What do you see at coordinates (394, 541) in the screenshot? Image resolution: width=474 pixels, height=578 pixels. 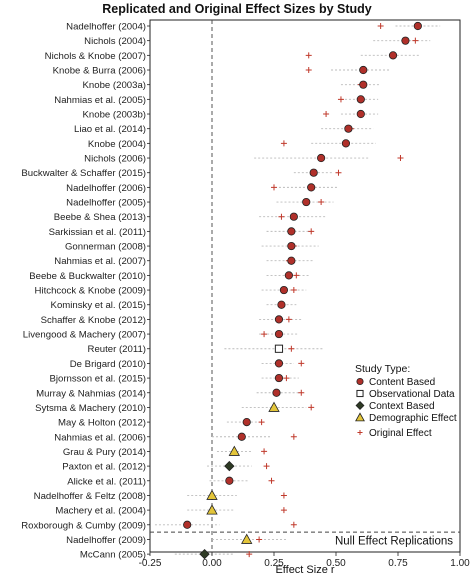 I see `null-effect-label: Null Effect Replications` at bounding box center [394, 541].